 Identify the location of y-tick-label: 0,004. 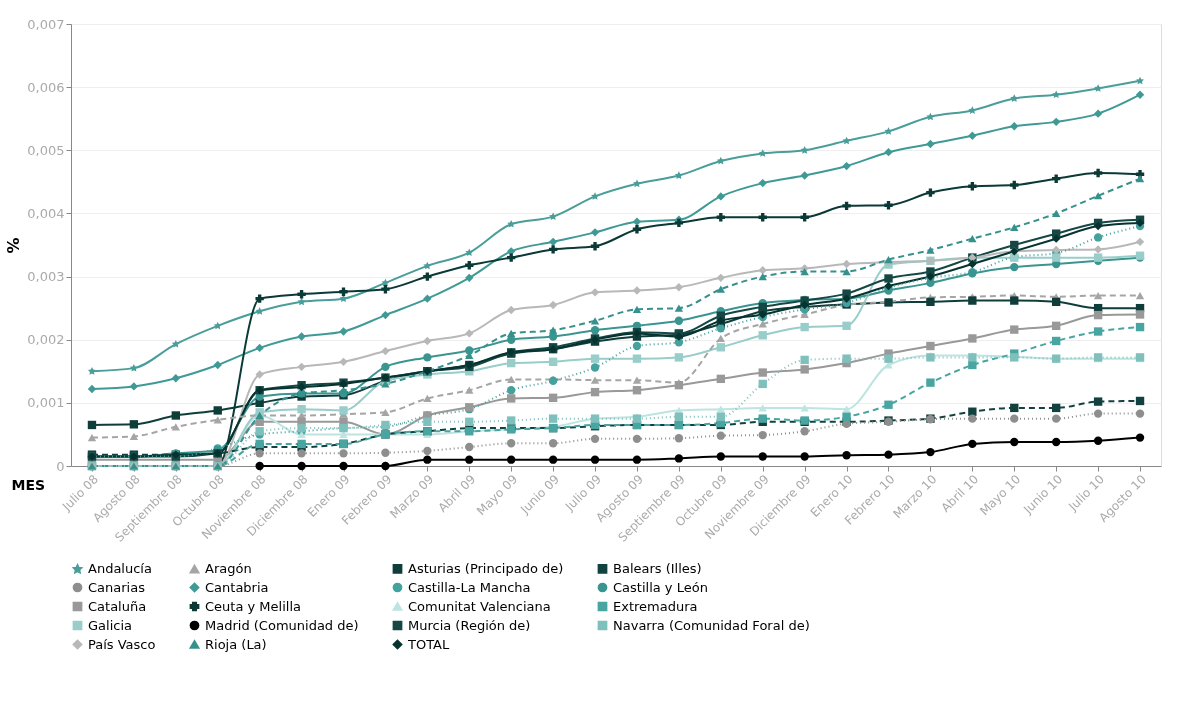
(46, 213).